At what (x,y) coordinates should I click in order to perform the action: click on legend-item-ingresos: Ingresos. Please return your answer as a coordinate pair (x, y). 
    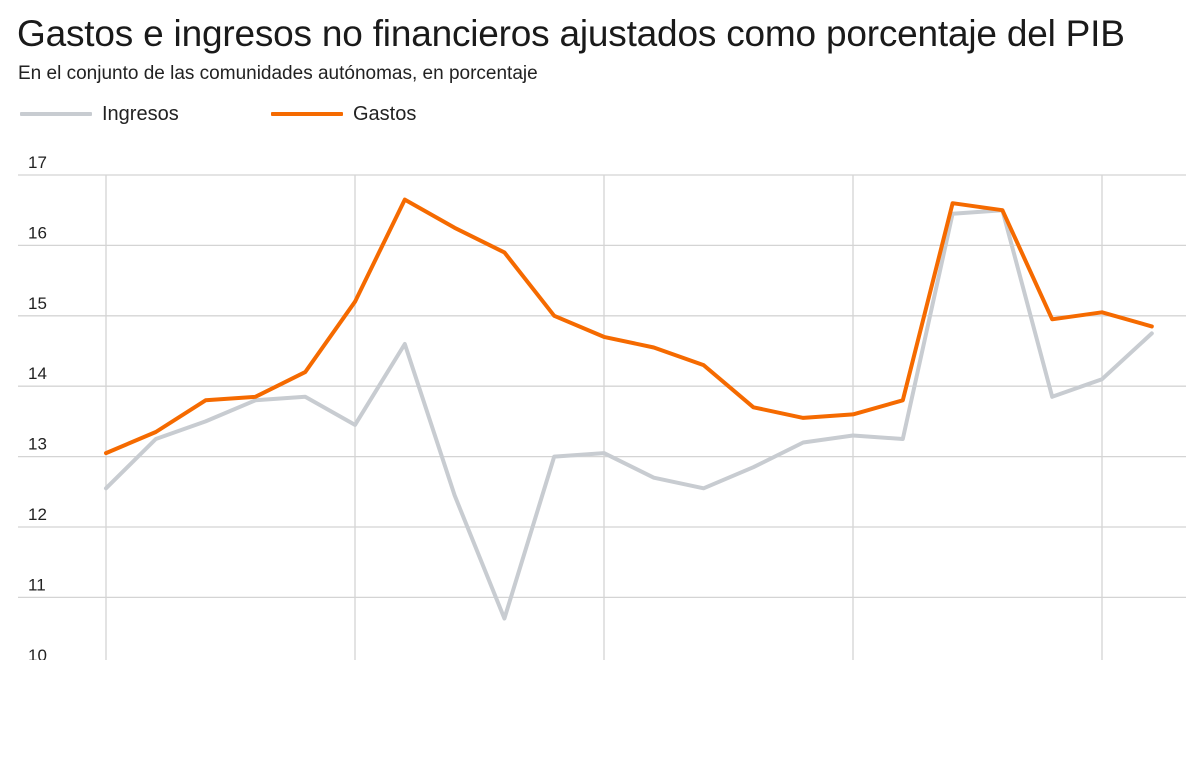
    Looking at the image, I should click on (99, 114).